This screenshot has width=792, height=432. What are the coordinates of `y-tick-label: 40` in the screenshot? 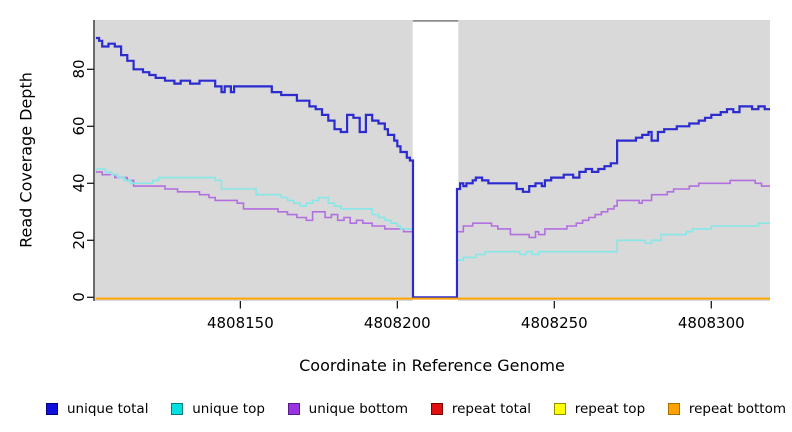 It's located at (79, 183).